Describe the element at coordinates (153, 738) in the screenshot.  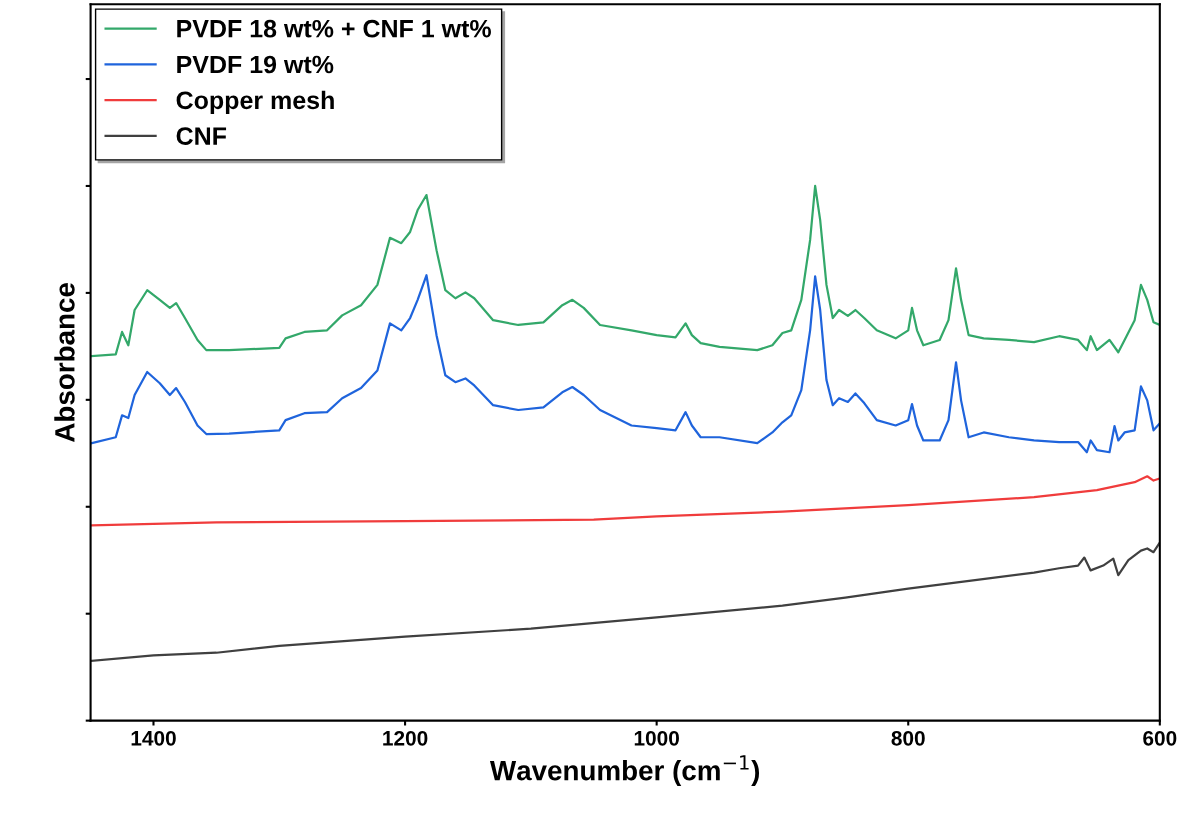
I see `x-tick-label: 1400` at that location.